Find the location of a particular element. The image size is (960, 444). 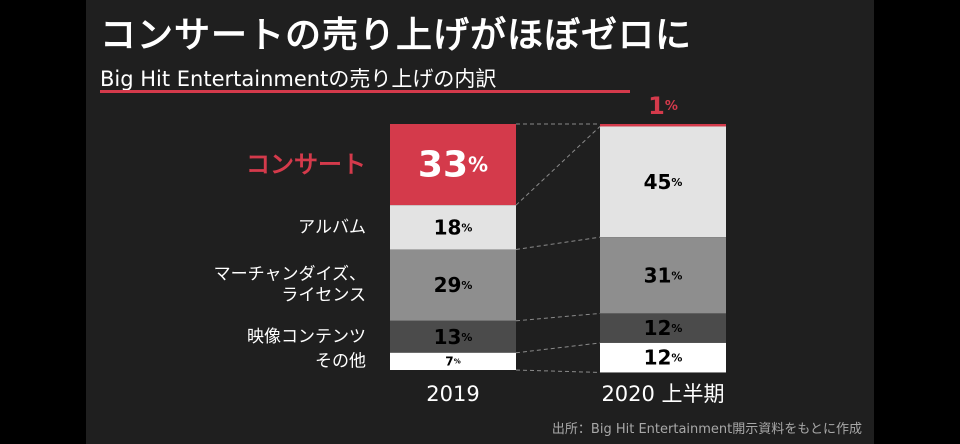

data-label: 33% is located at coordinates (453, 164).